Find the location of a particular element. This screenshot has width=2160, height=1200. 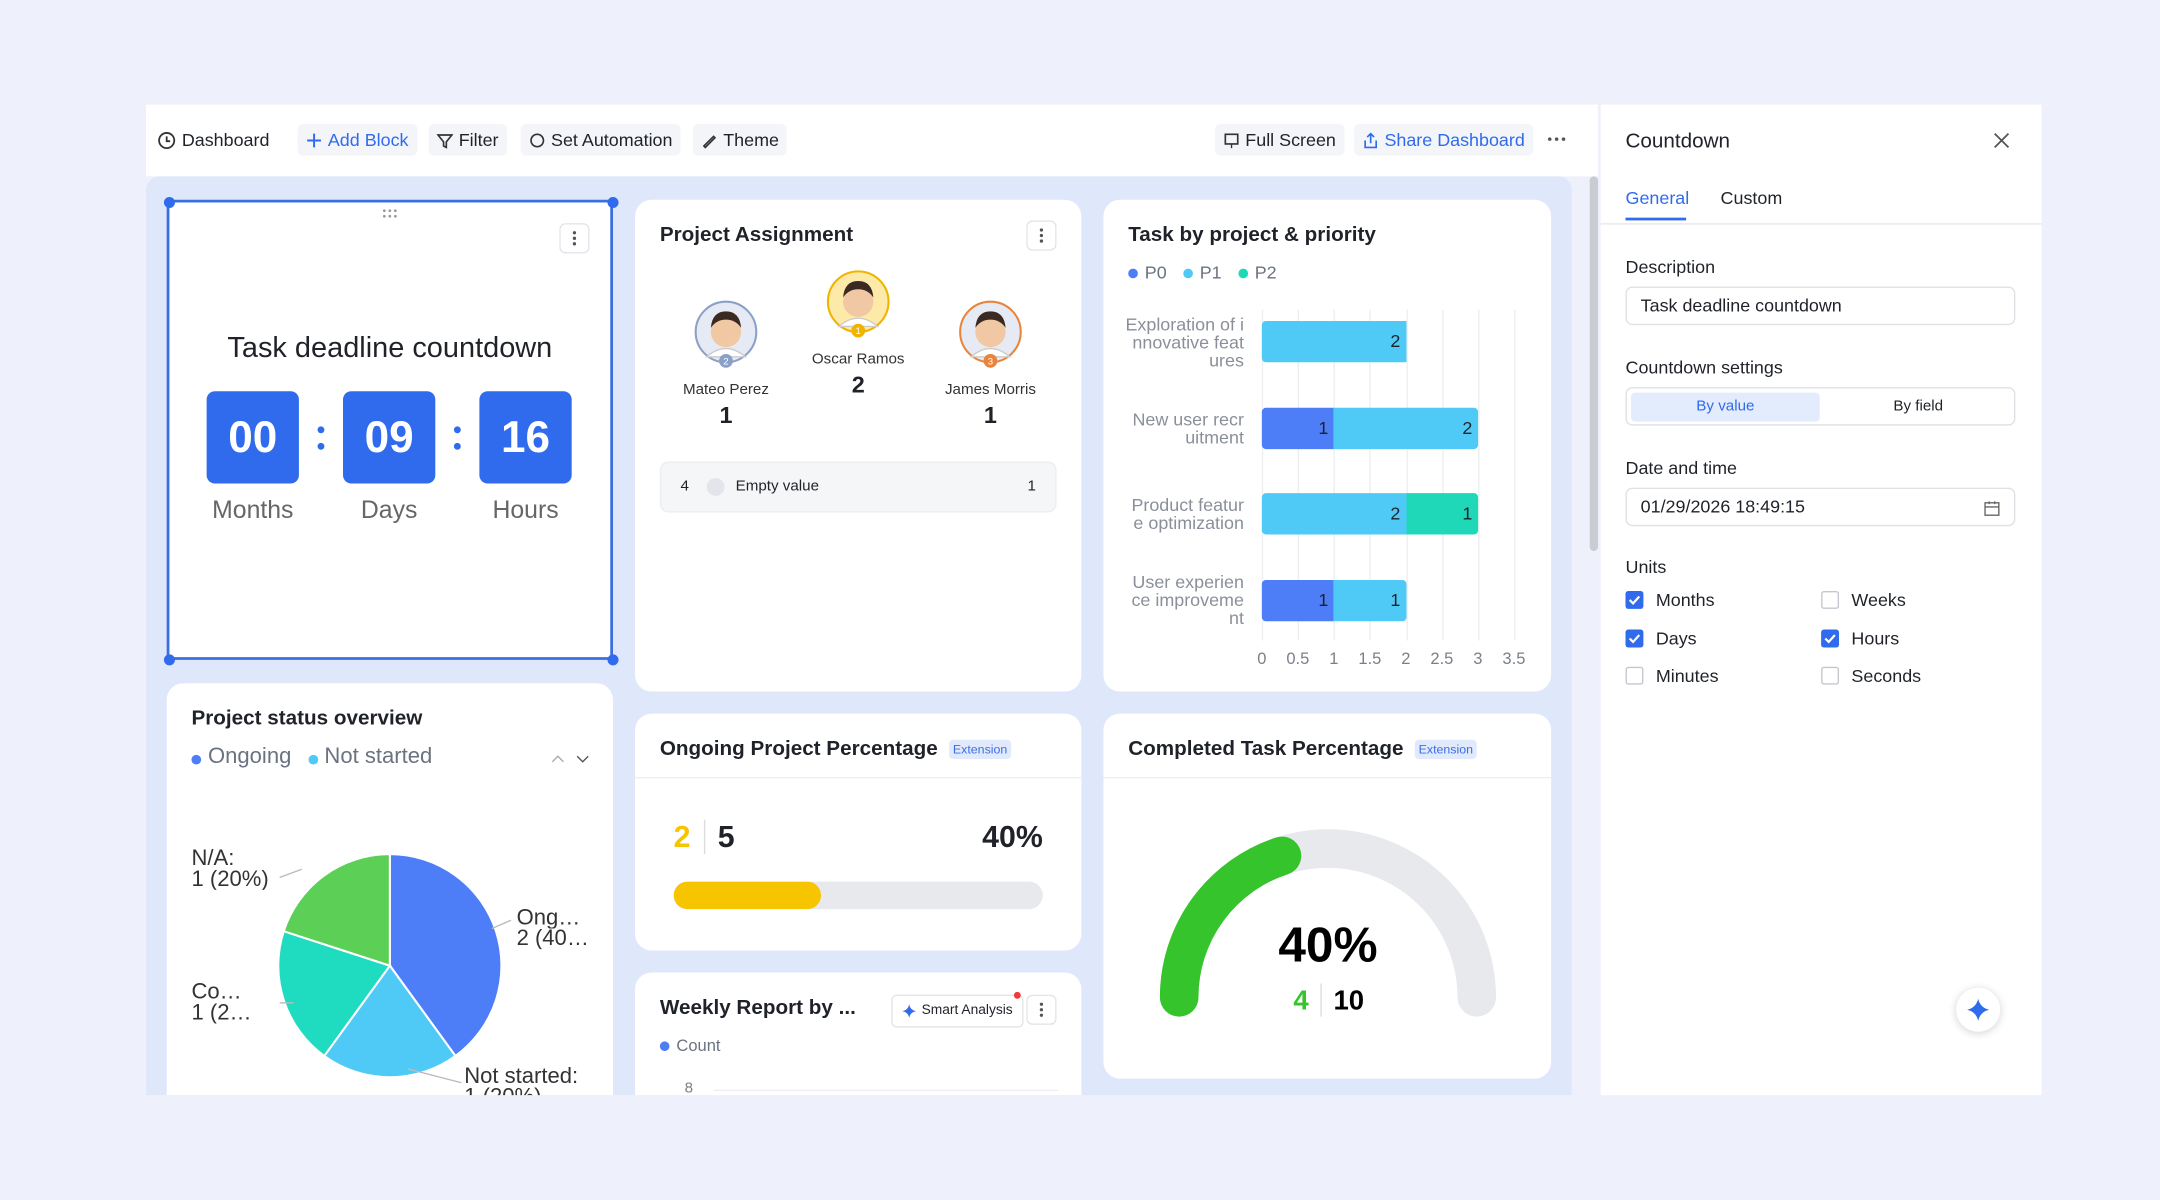

row-rank: 4 is located at coordinates (684, 486).